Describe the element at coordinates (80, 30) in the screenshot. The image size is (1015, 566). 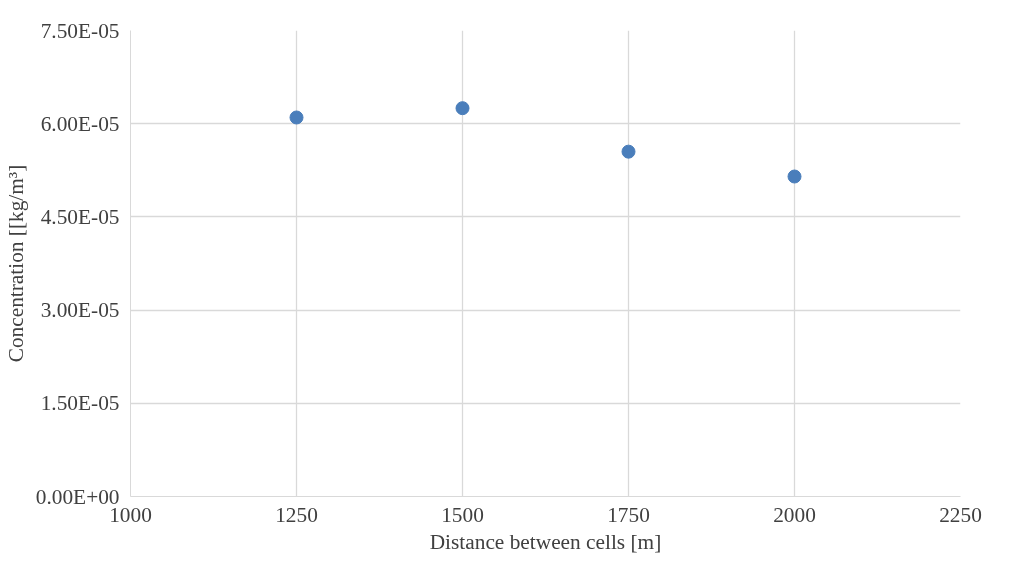
I see `y-tick-label: 7.50E-05` at that location.